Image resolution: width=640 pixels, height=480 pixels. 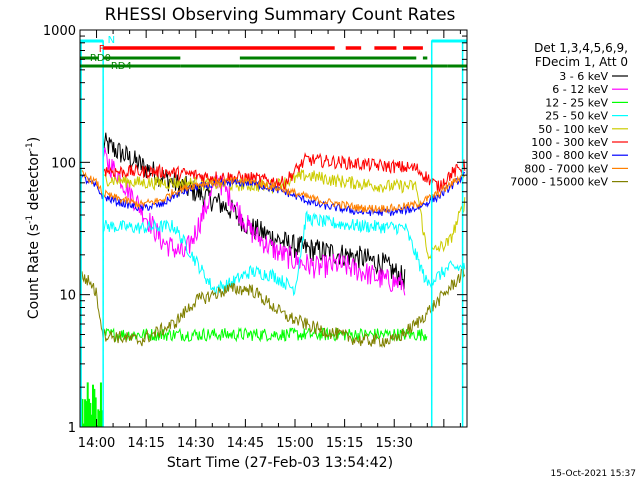 What do you see at coordinates (566, 168) in the screenshot?
I see `legend-label-8: 800 - 7000 keV` at bounding box center [566, 168].